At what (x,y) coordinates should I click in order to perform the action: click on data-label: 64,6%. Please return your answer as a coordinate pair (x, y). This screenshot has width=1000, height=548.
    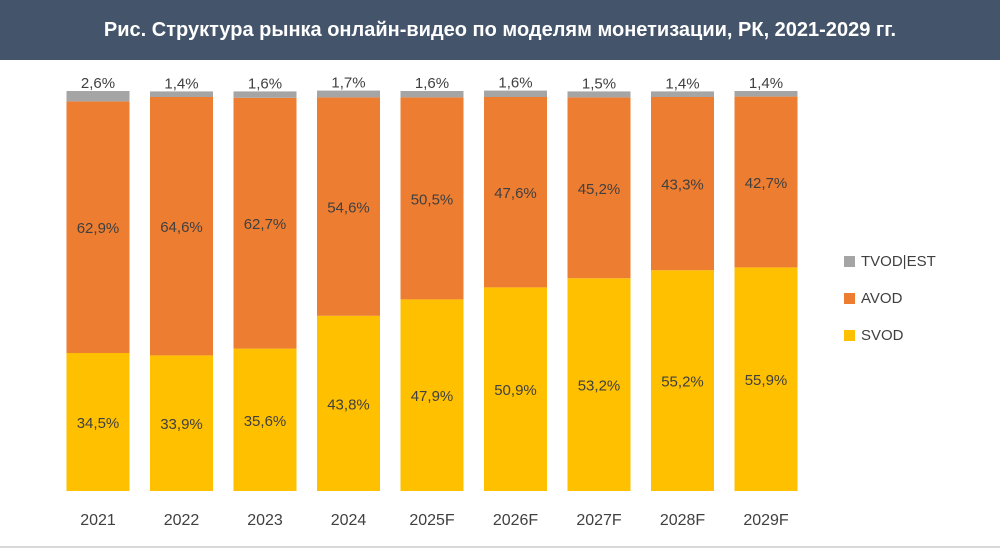
    Looking at the image, I should click on (181, 227).